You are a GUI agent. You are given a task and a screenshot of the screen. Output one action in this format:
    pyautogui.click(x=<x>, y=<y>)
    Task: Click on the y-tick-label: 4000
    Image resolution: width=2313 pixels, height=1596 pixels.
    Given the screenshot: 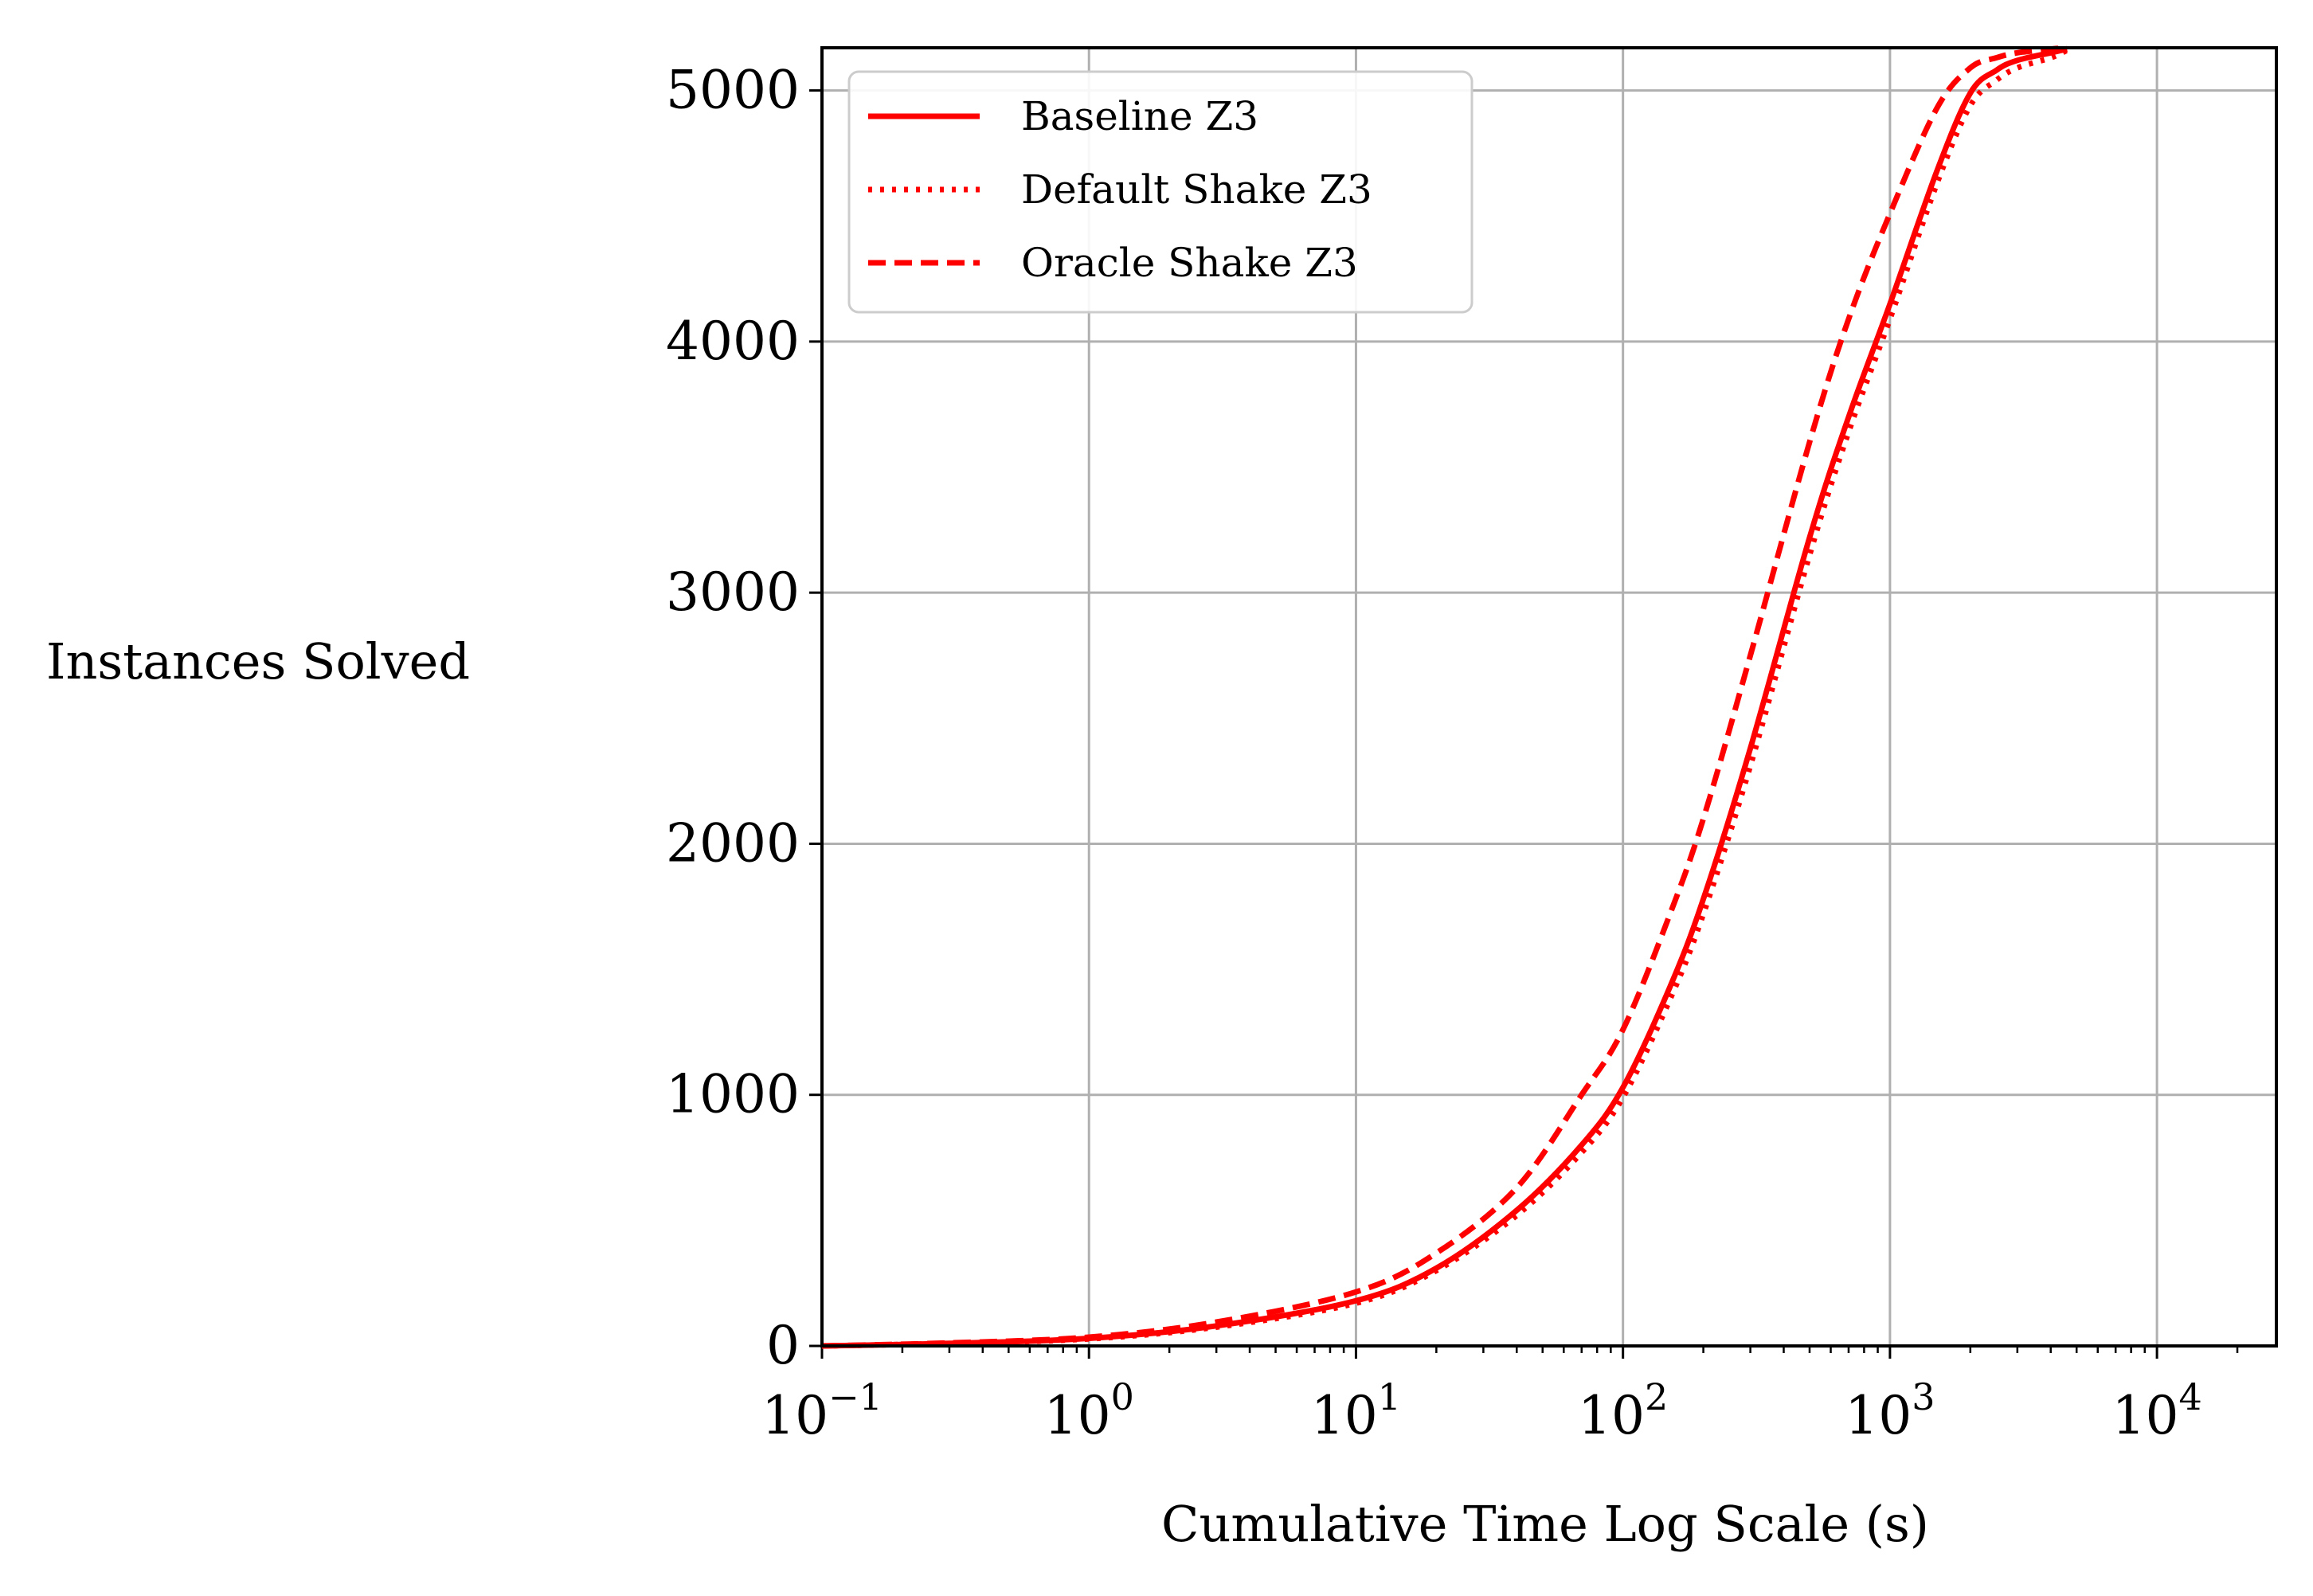 What is the action you would take?
    pyautogui.click(x=733, y=341)
    